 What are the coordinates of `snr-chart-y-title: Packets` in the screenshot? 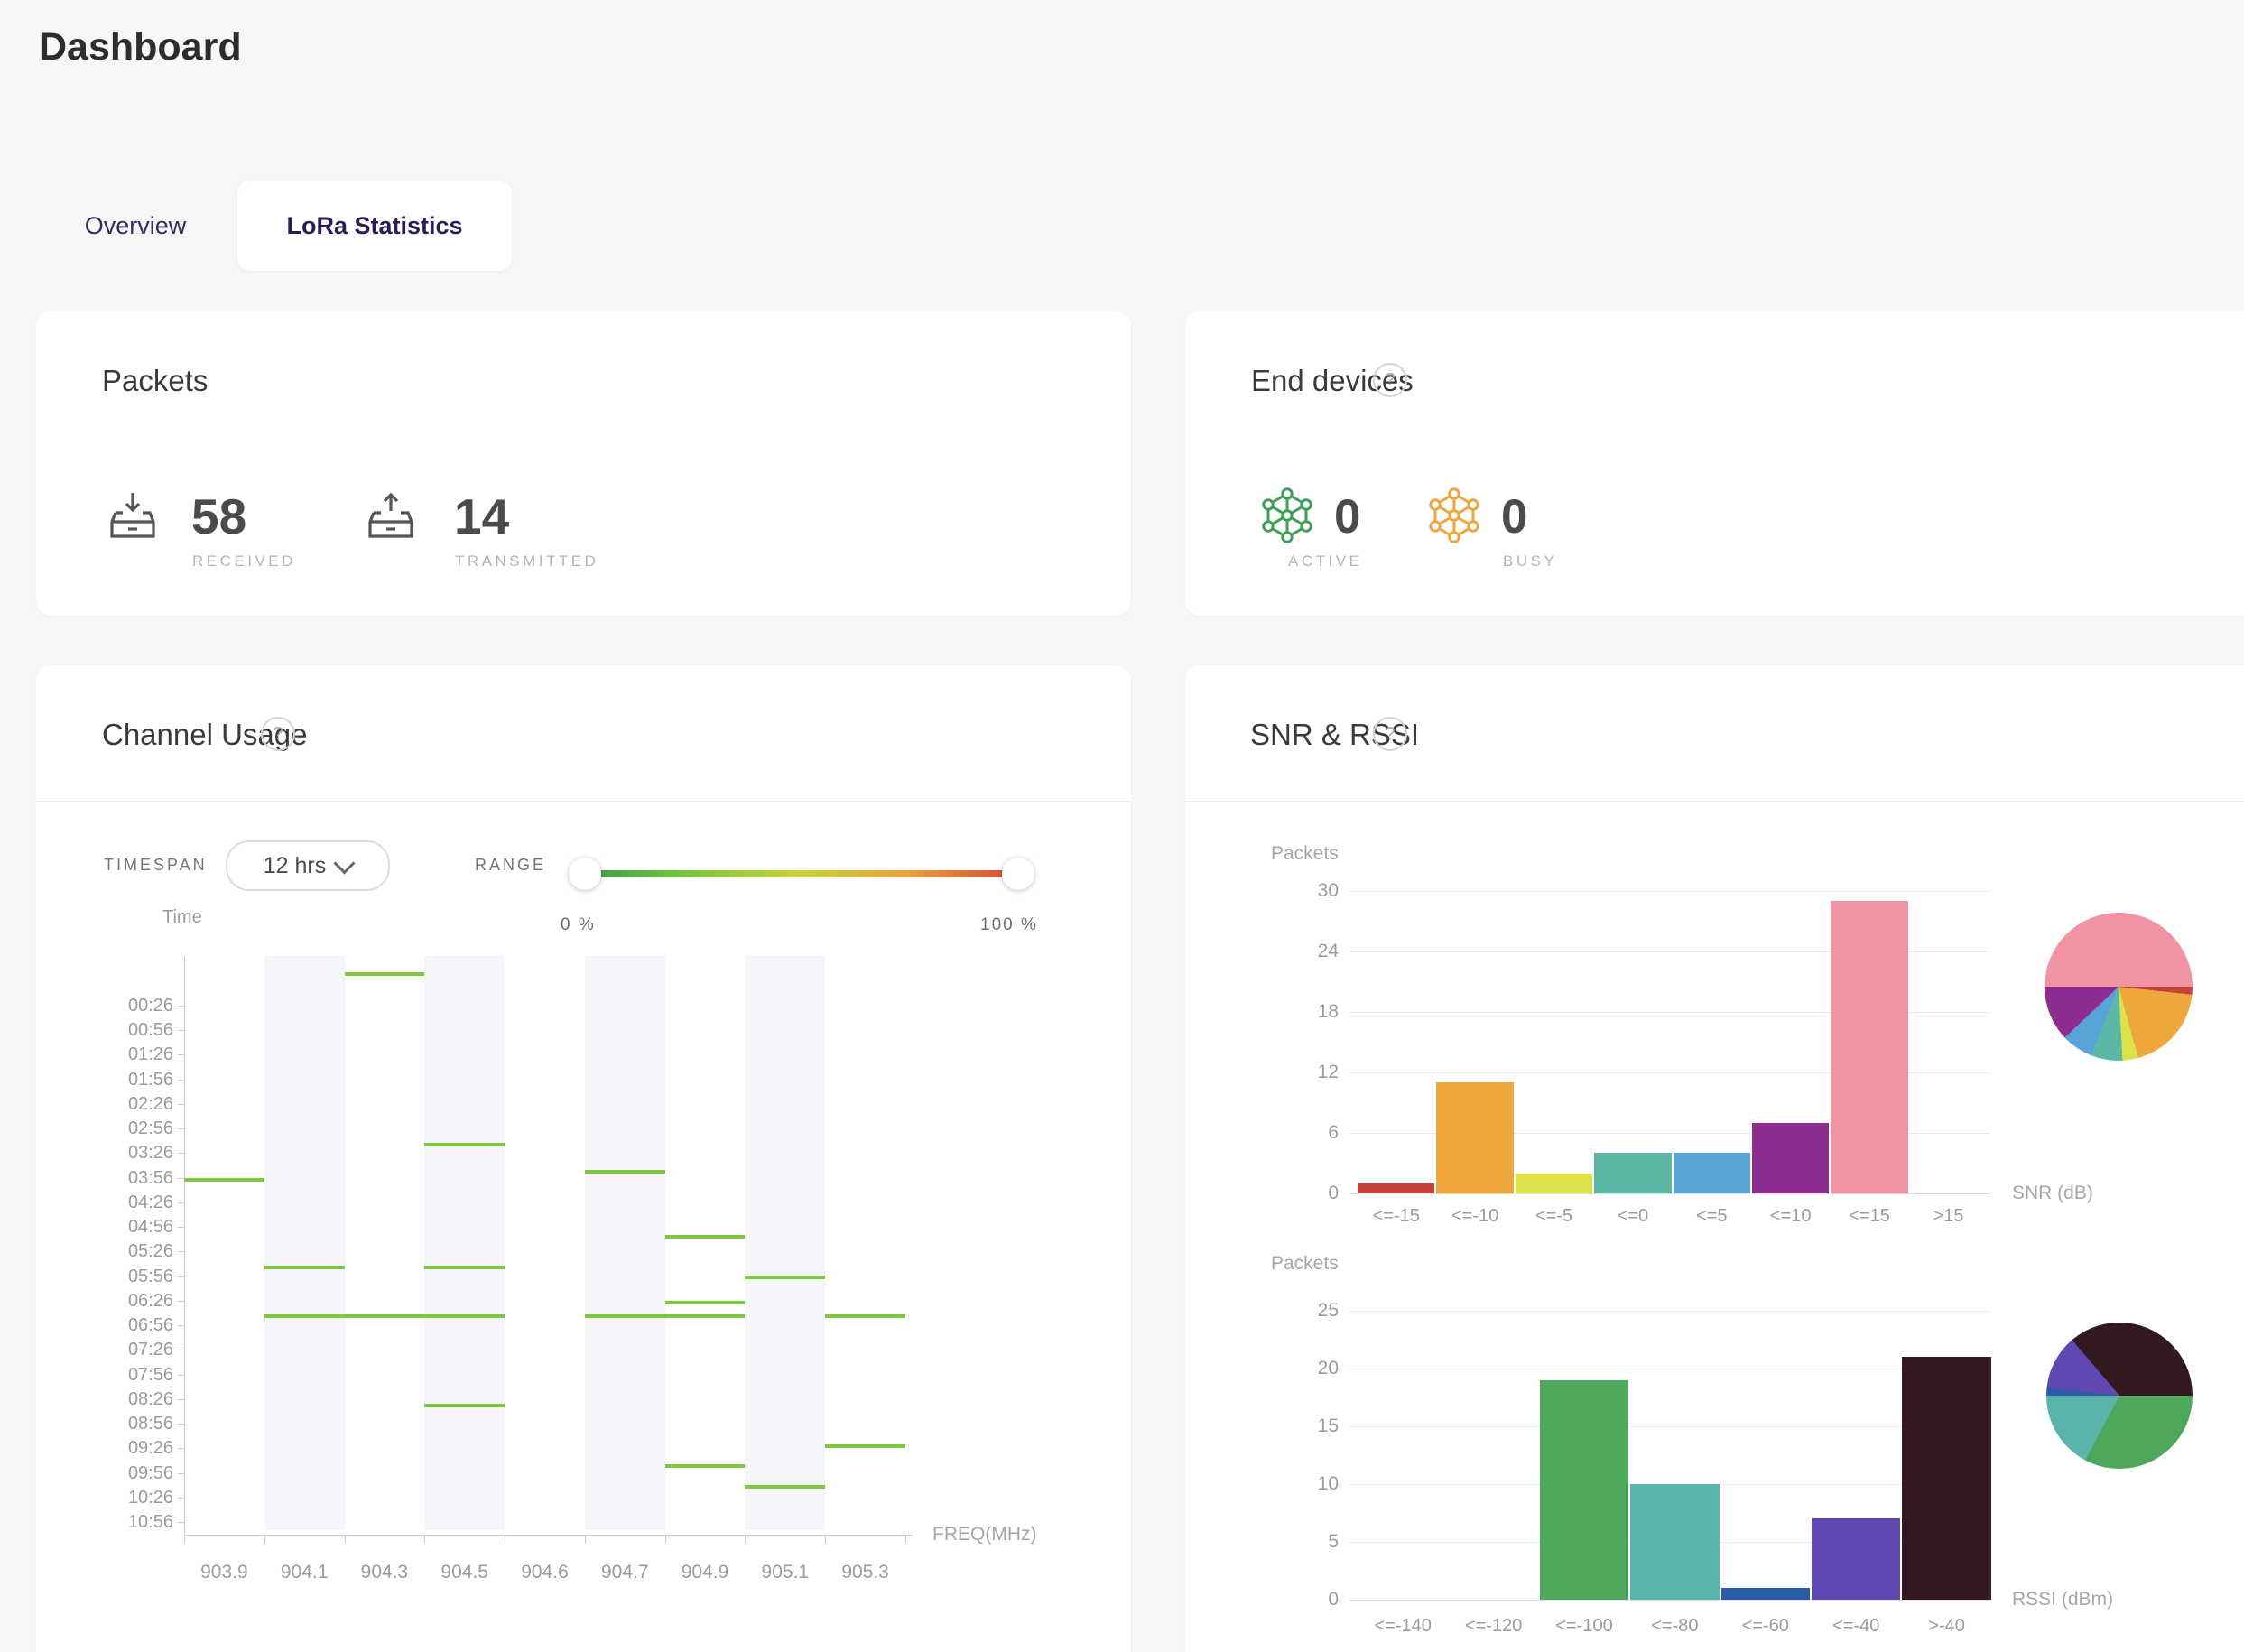 It's located at (1305, 853).